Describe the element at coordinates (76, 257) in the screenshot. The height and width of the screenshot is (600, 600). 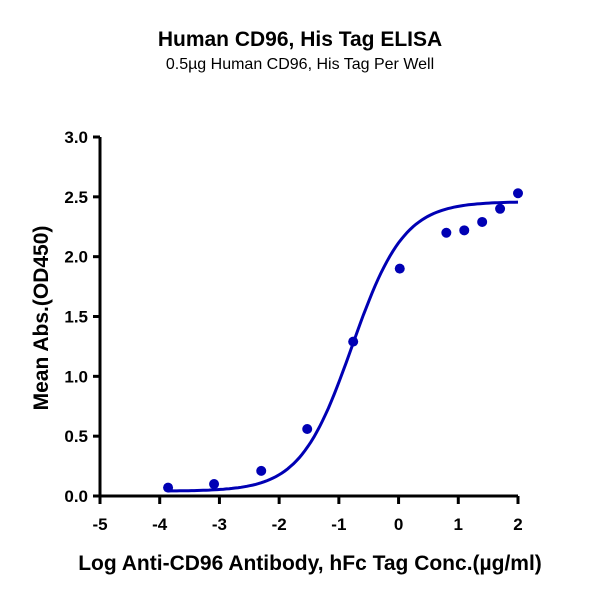
I see `y-tick-label: 2.0` at that location.